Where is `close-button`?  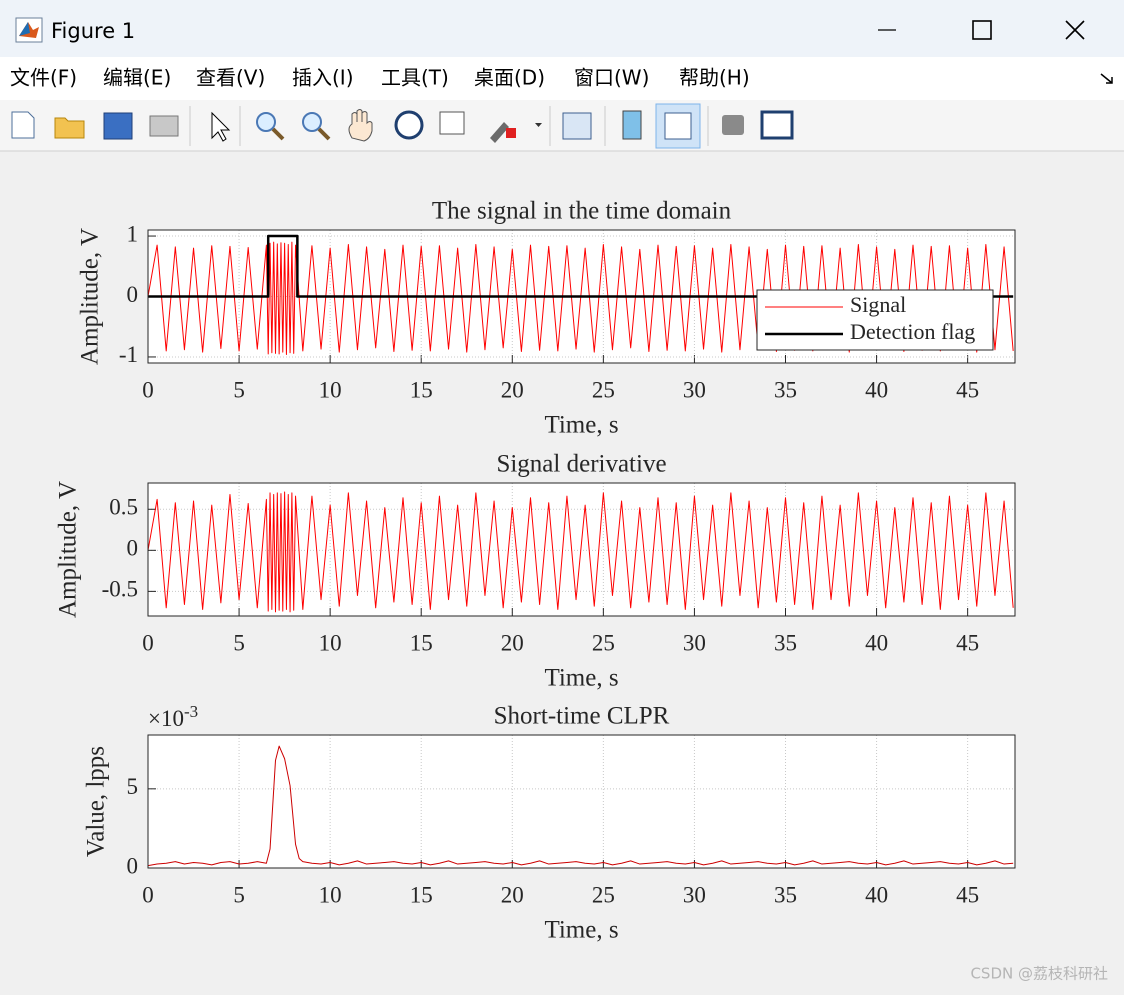
close-button is located at coordinates (1075, 30).